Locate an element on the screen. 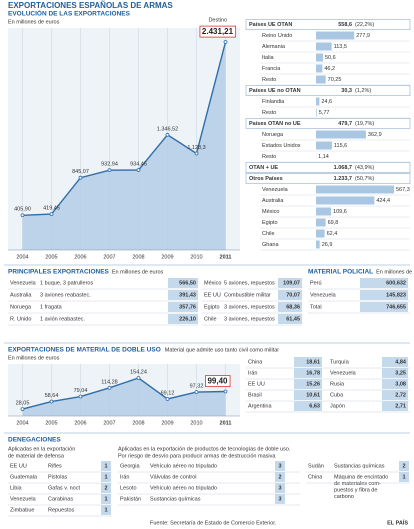 The image size is (414, 529). group-value: 1.233,7 is located at coordinates (343, 179).